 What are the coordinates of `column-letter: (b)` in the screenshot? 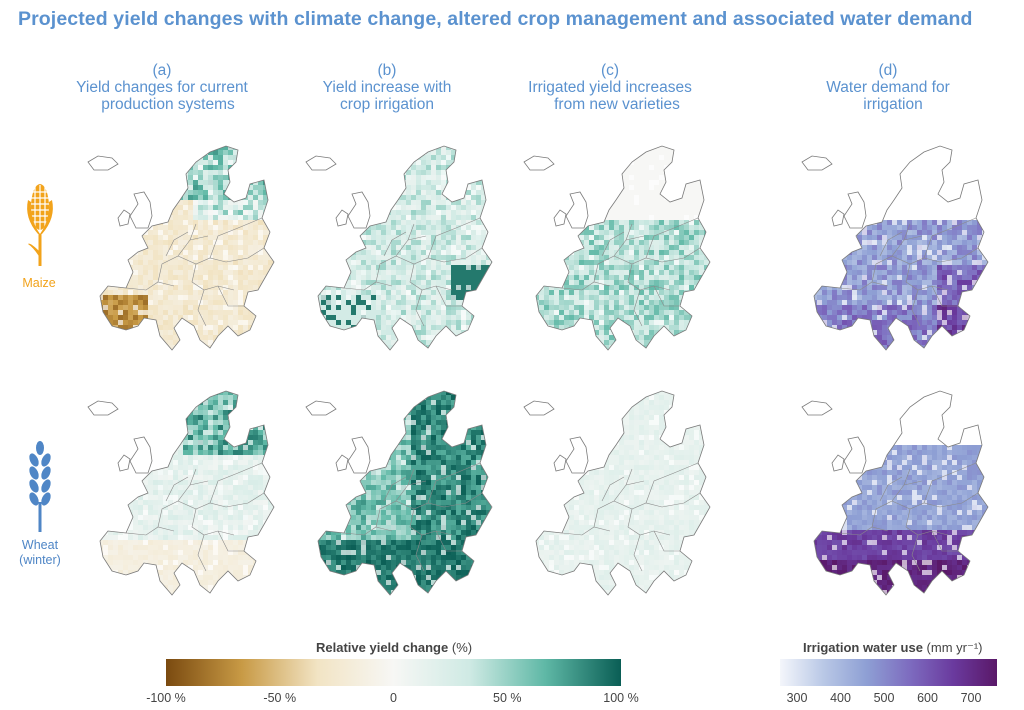 It's located at (387, 70).